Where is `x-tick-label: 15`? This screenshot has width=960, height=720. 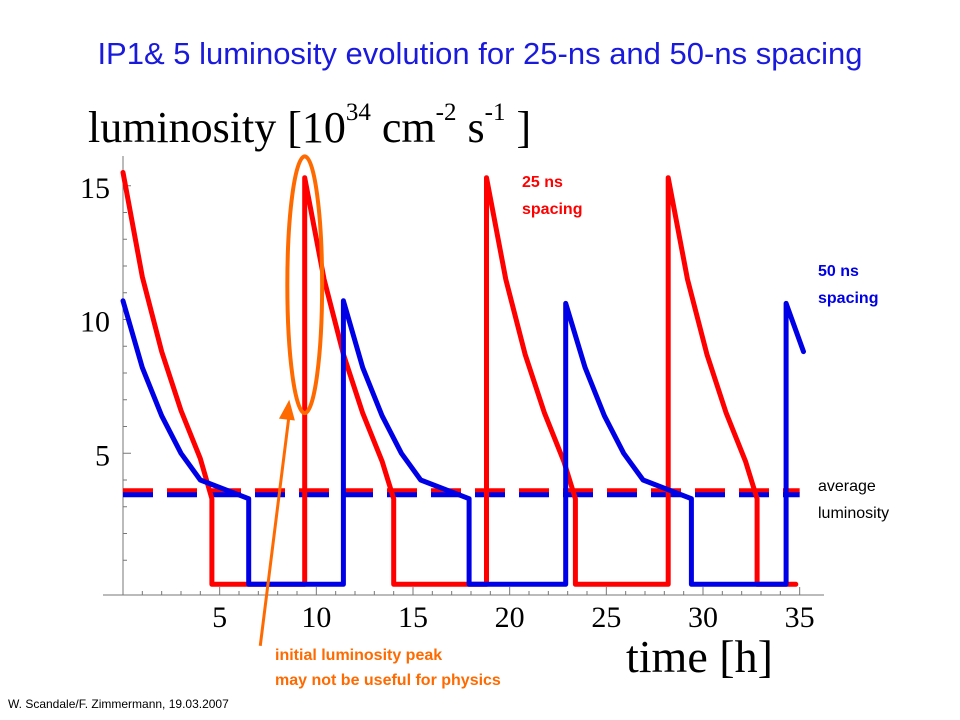
x-tick-label: 15 is located at coordinates (413, 617).